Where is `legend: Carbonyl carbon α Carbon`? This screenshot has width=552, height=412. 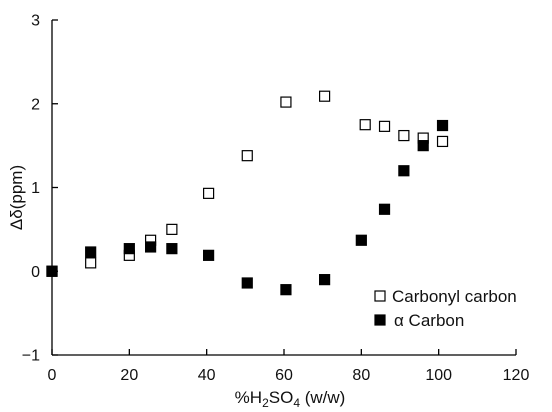
legend: Carbonyl carbon α Carbon is located at coordinates (445, 308).